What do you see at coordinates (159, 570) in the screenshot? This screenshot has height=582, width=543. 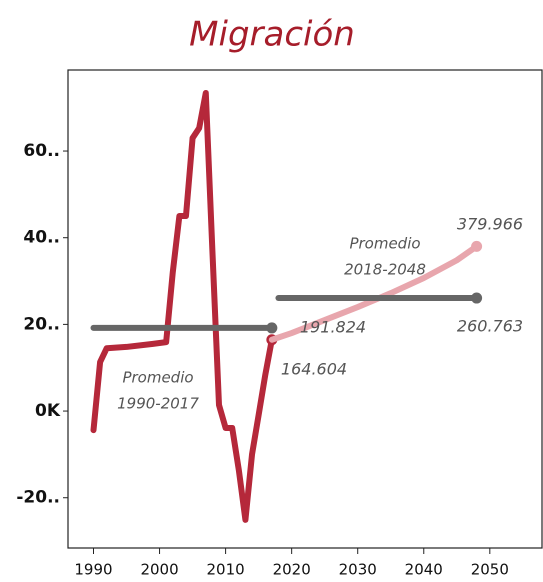 I see `x-tick-label: 2000` at bounding box center [159, 570].